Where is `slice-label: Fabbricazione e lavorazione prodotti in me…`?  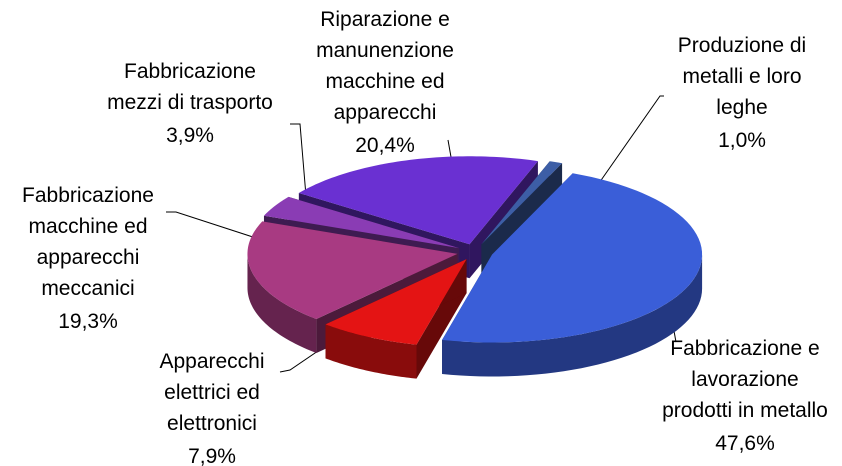
slice-label: Fabbricazione e lavorazione prodotti in me… is located at coordinates (745, 396).